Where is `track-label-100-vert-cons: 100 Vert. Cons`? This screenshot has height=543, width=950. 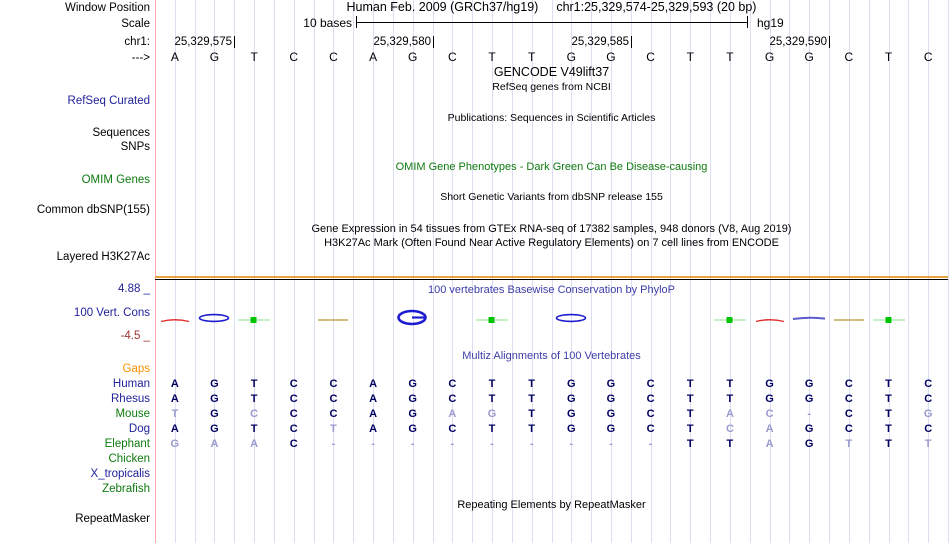
track-label-100-vert-cons: 100 Vert. Cons is located at coordinates (111, 313).